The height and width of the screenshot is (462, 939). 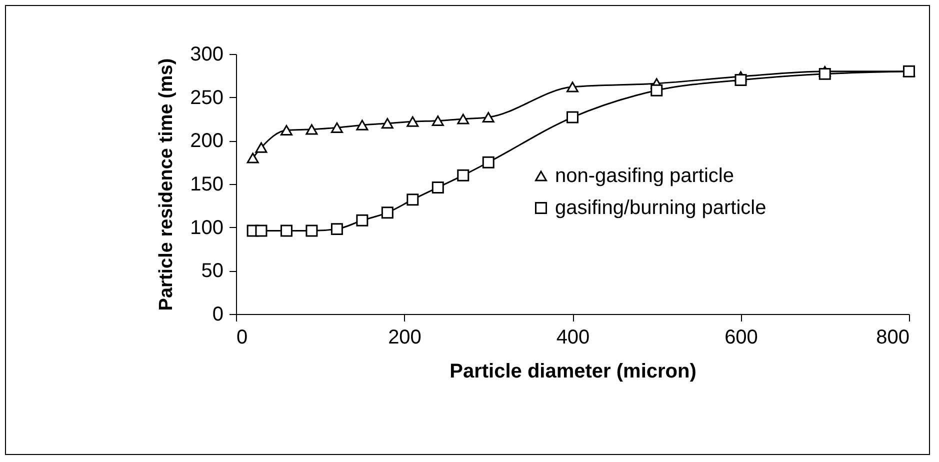 What do you see at coordinates (207, 227) in the screenshot?
I see `y-tick-label: 100` at bounding box center [207, 227].